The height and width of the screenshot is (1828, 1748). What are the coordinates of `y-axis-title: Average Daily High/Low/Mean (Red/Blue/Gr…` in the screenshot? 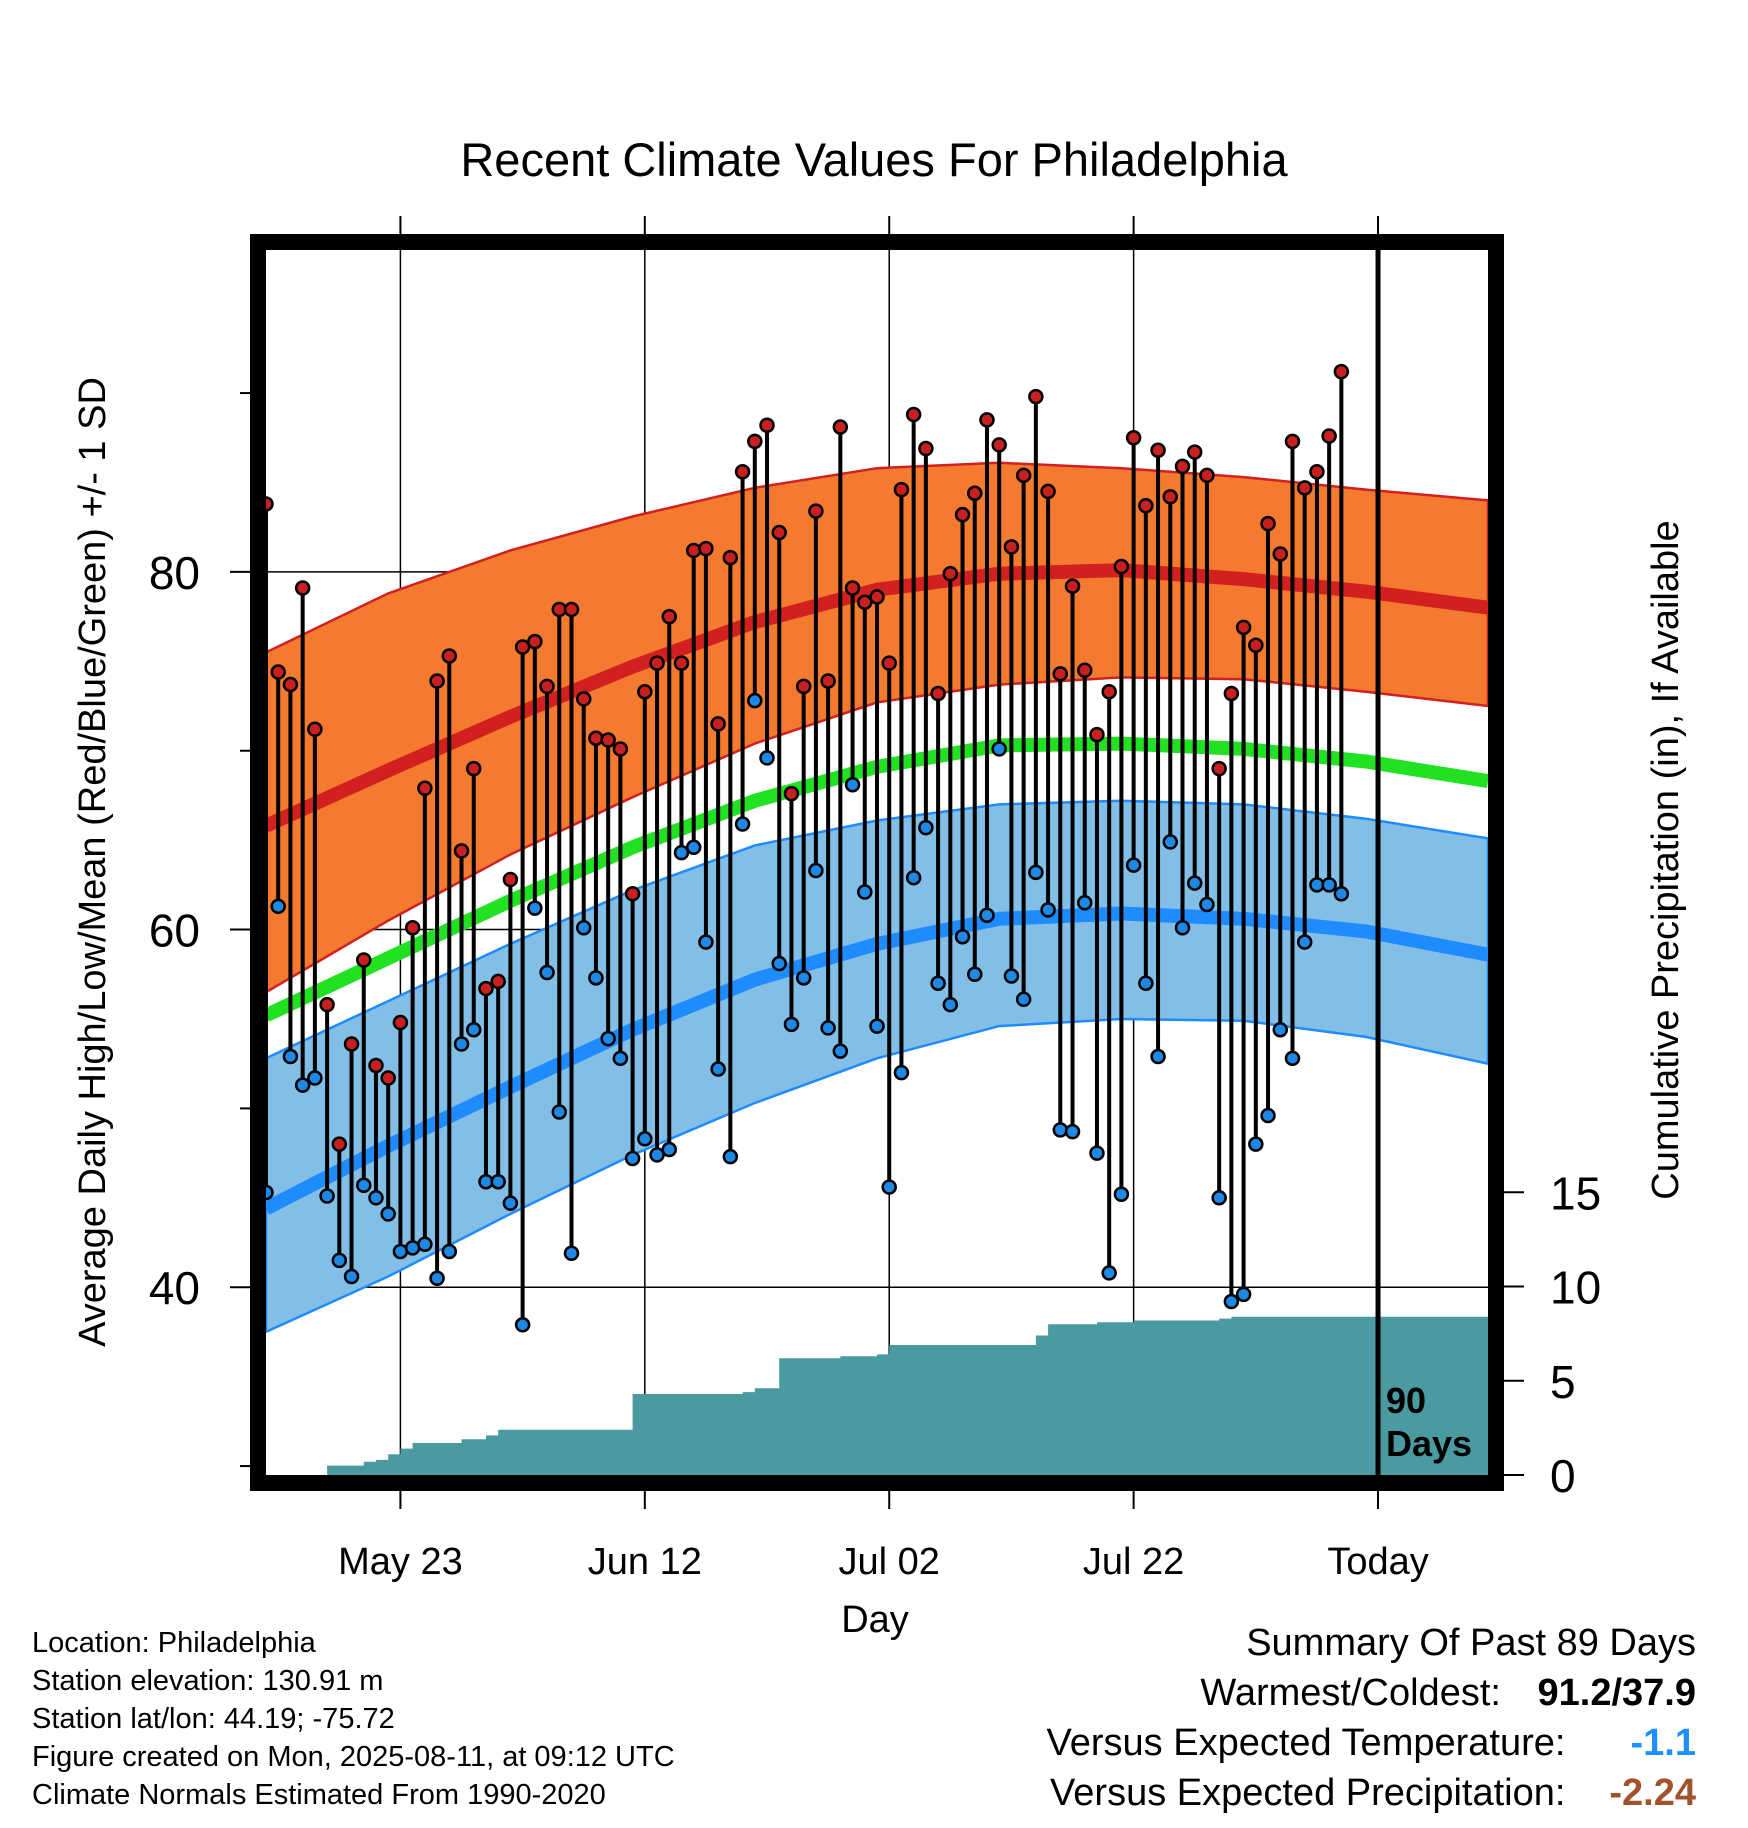 It's located at (93, 862).